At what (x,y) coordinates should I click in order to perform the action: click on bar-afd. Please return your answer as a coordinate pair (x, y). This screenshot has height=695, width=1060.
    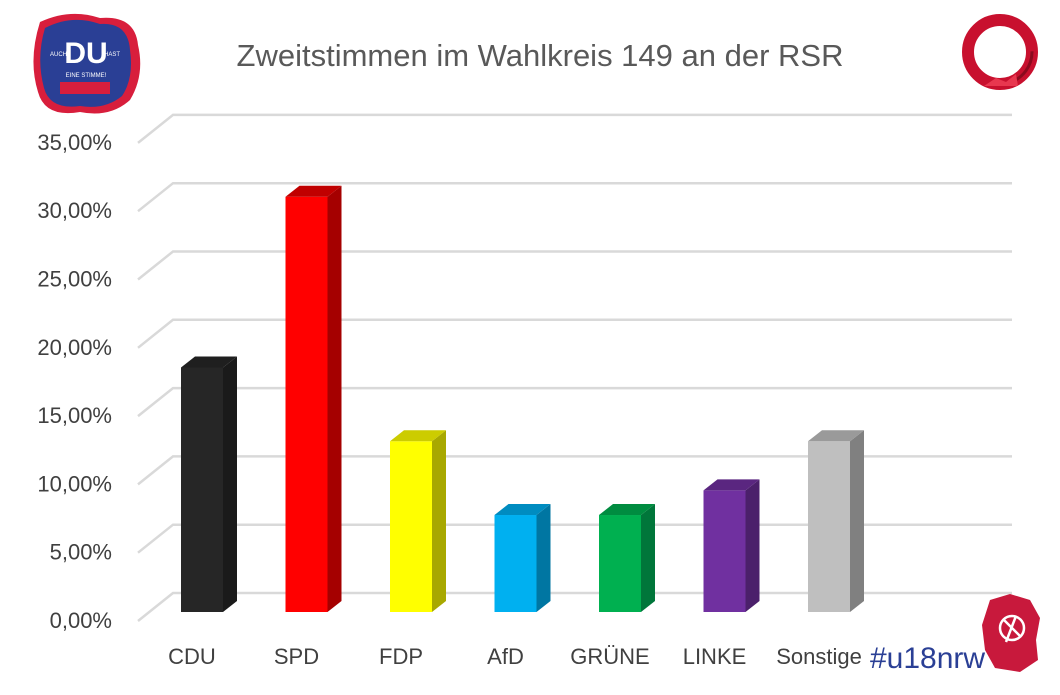
    Looking at the image, I should click on (522, 558).